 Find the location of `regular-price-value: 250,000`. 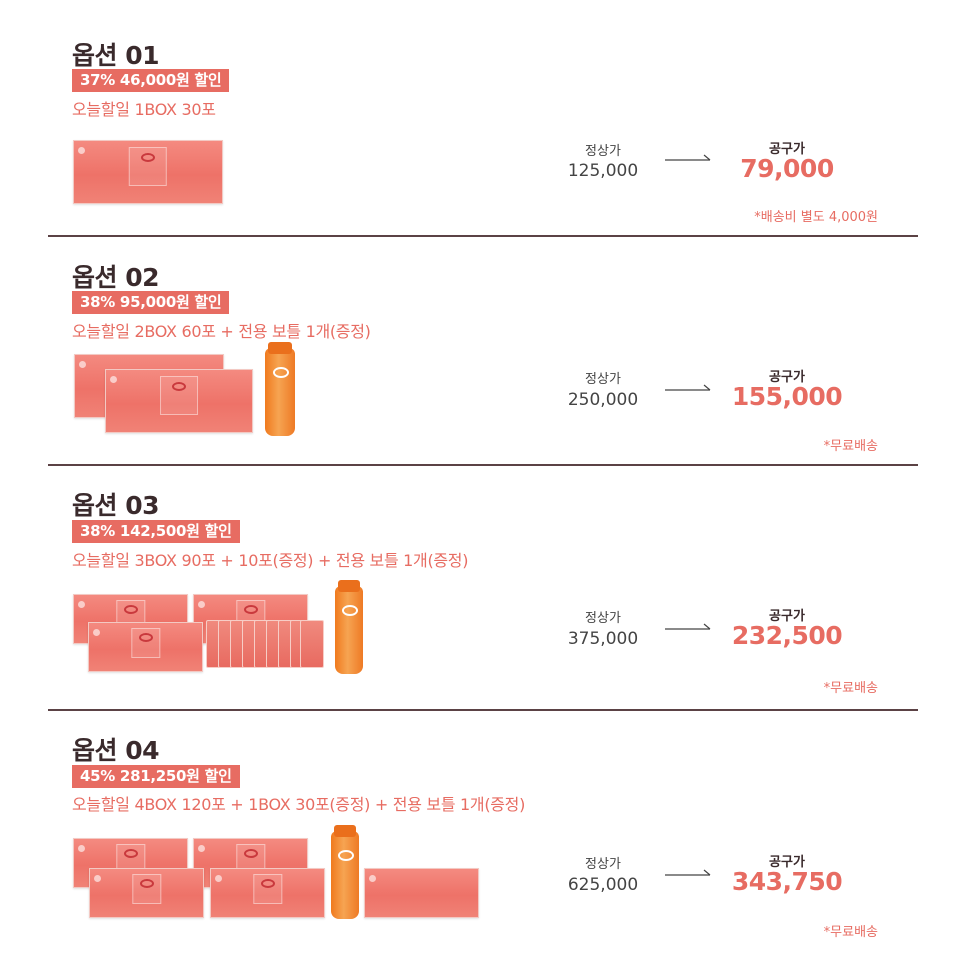

regular-price-value: 250,000 is located at coordinates (603, 400).